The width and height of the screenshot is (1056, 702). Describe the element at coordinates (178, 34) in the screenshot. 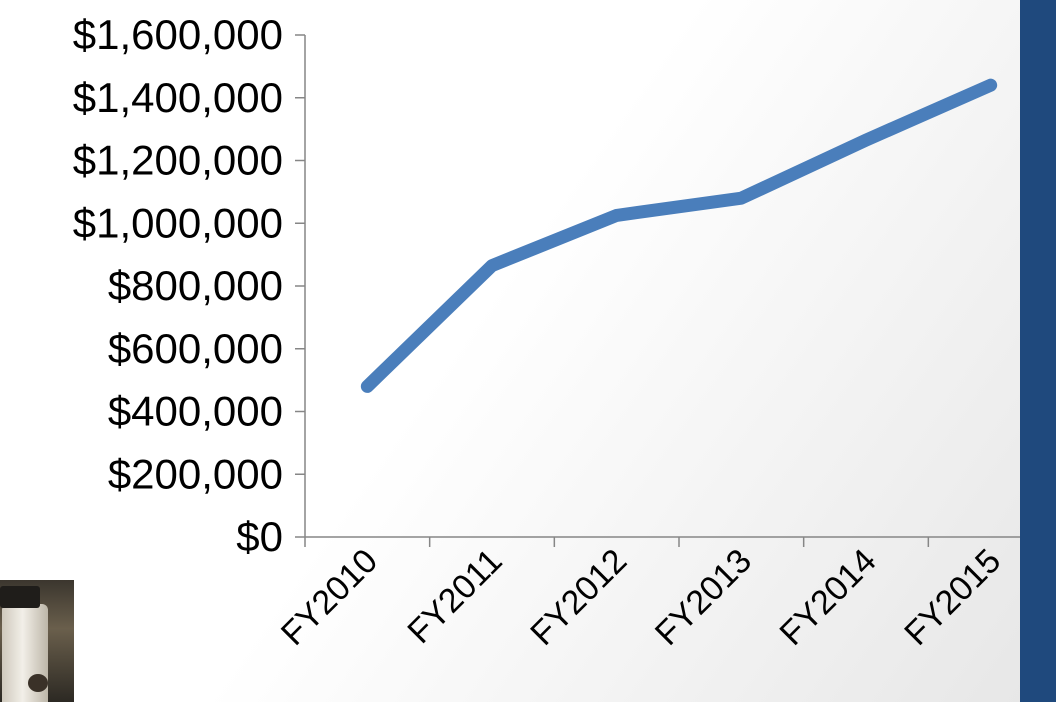

I see `y-tick-label: $1,600,000` at that location.